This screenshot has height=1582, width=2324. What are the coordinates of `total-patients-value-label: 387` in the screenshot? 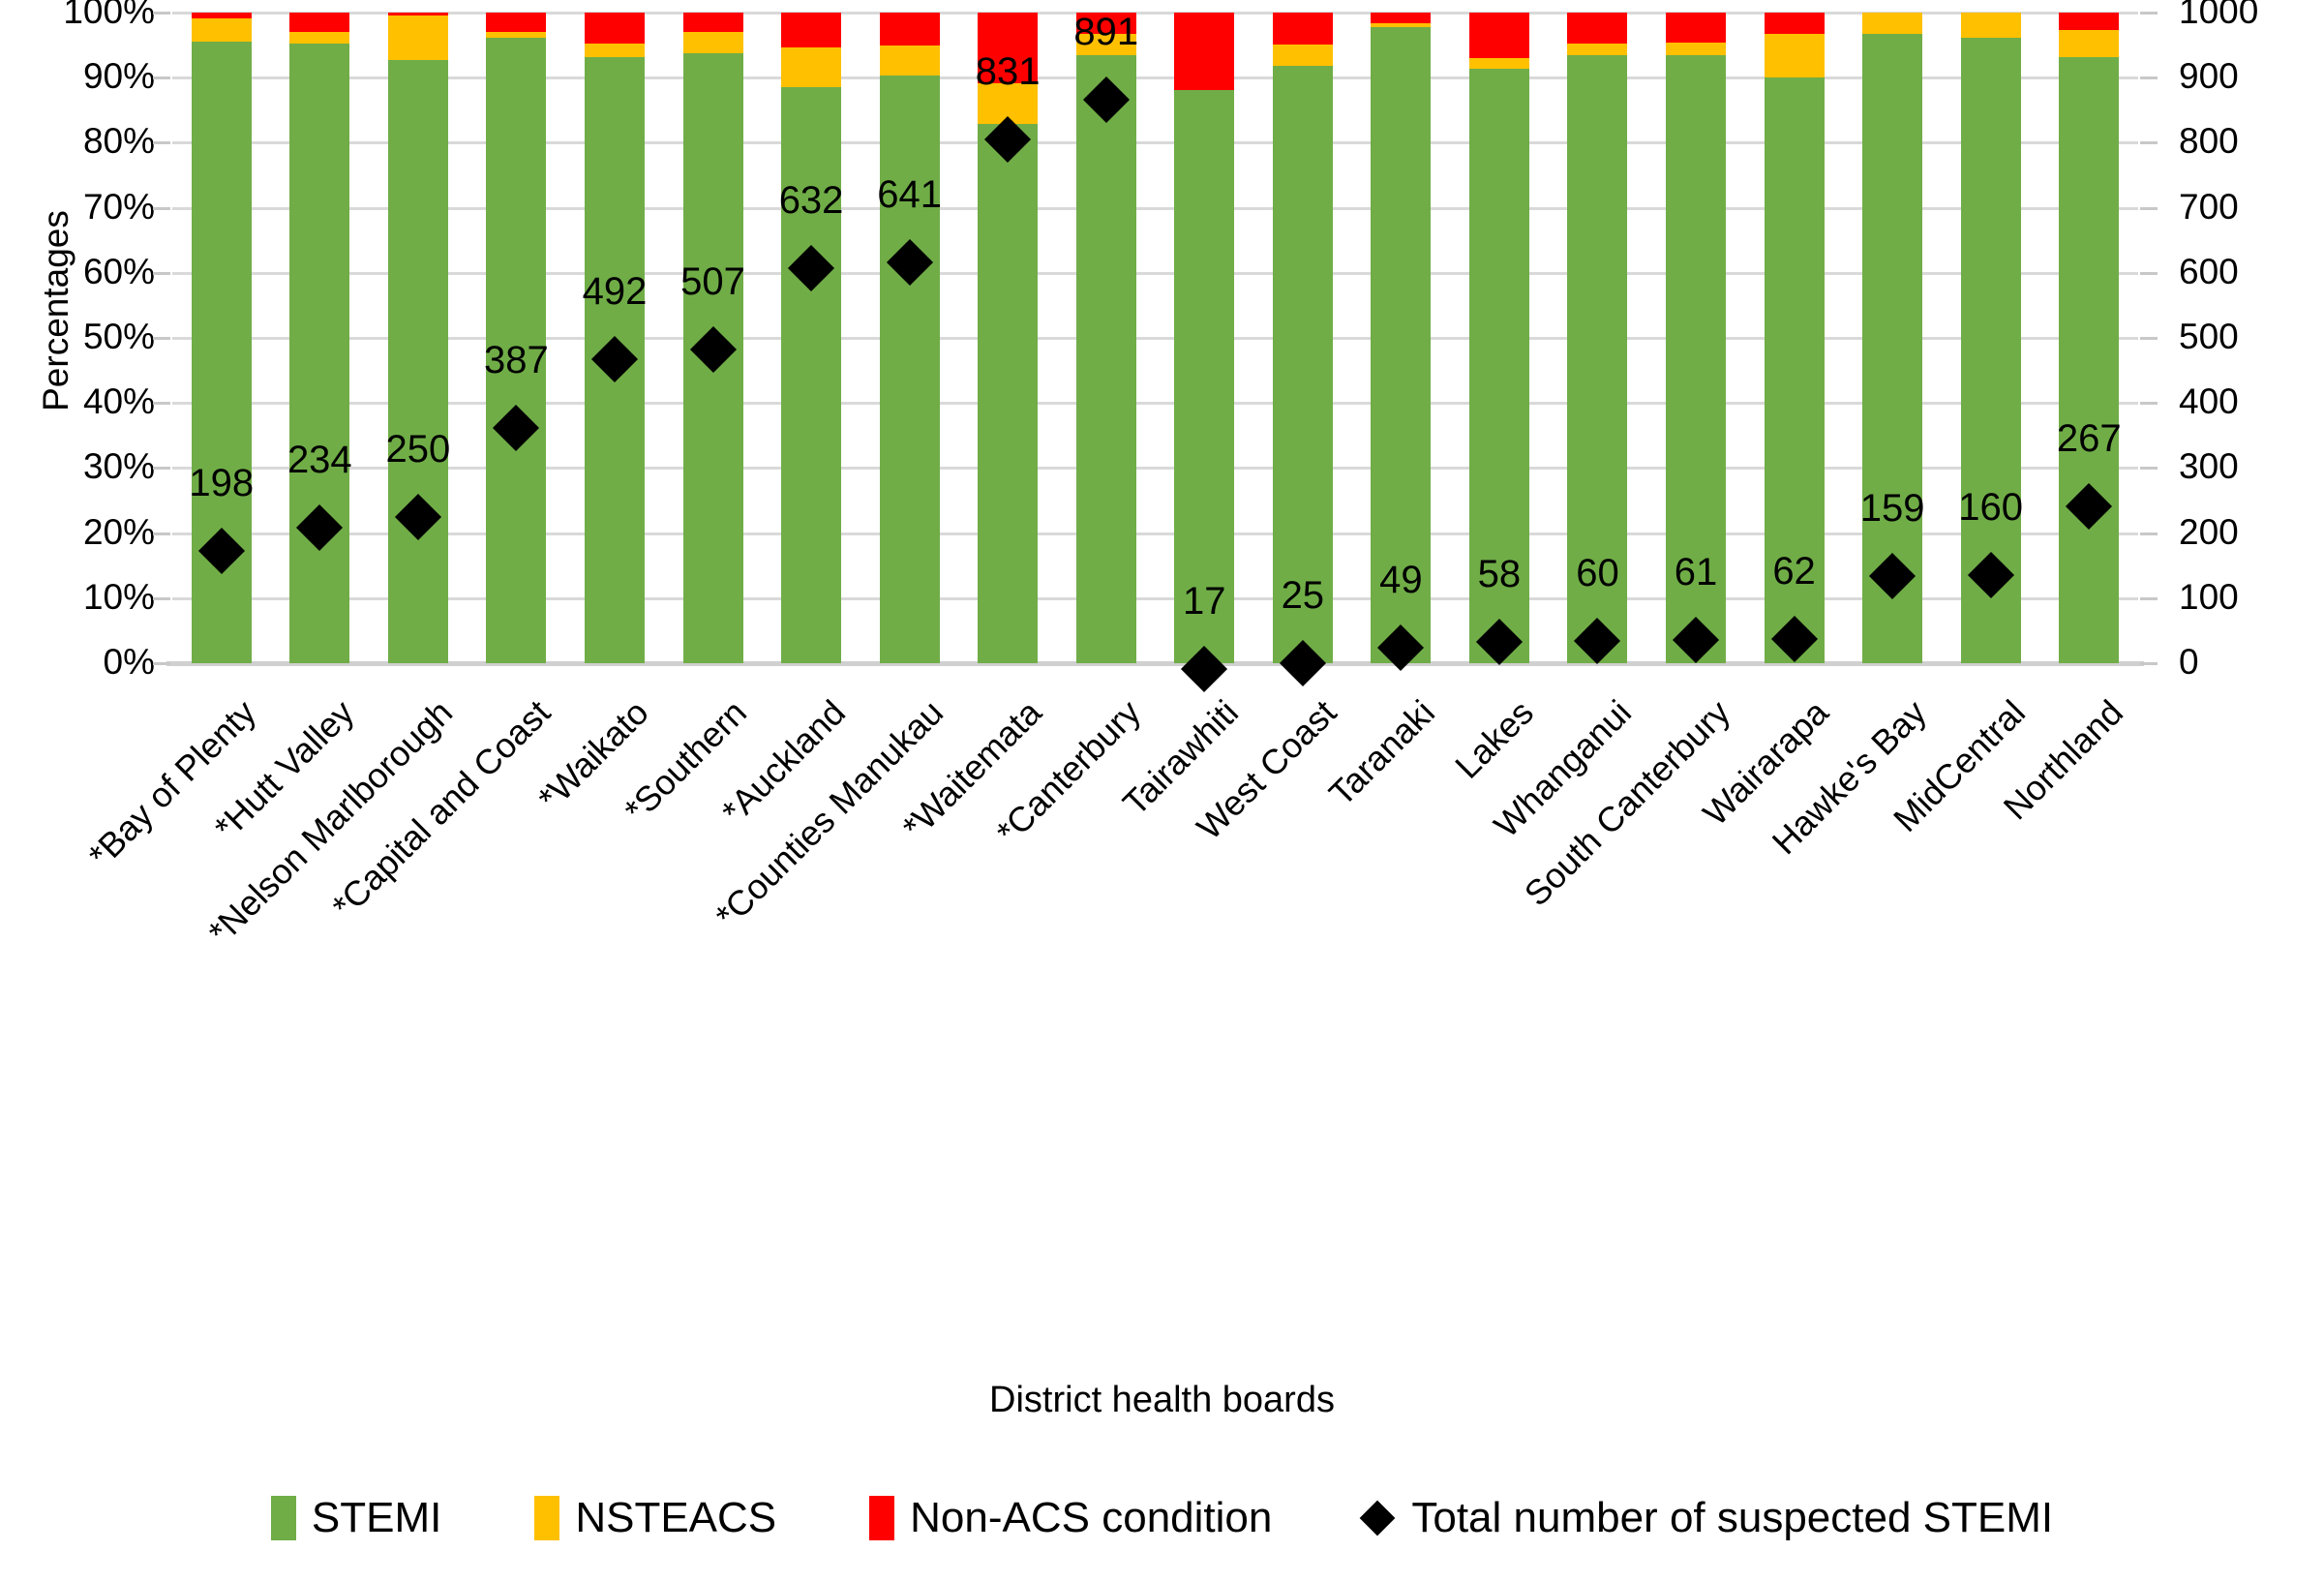 It's located at (516, 359).